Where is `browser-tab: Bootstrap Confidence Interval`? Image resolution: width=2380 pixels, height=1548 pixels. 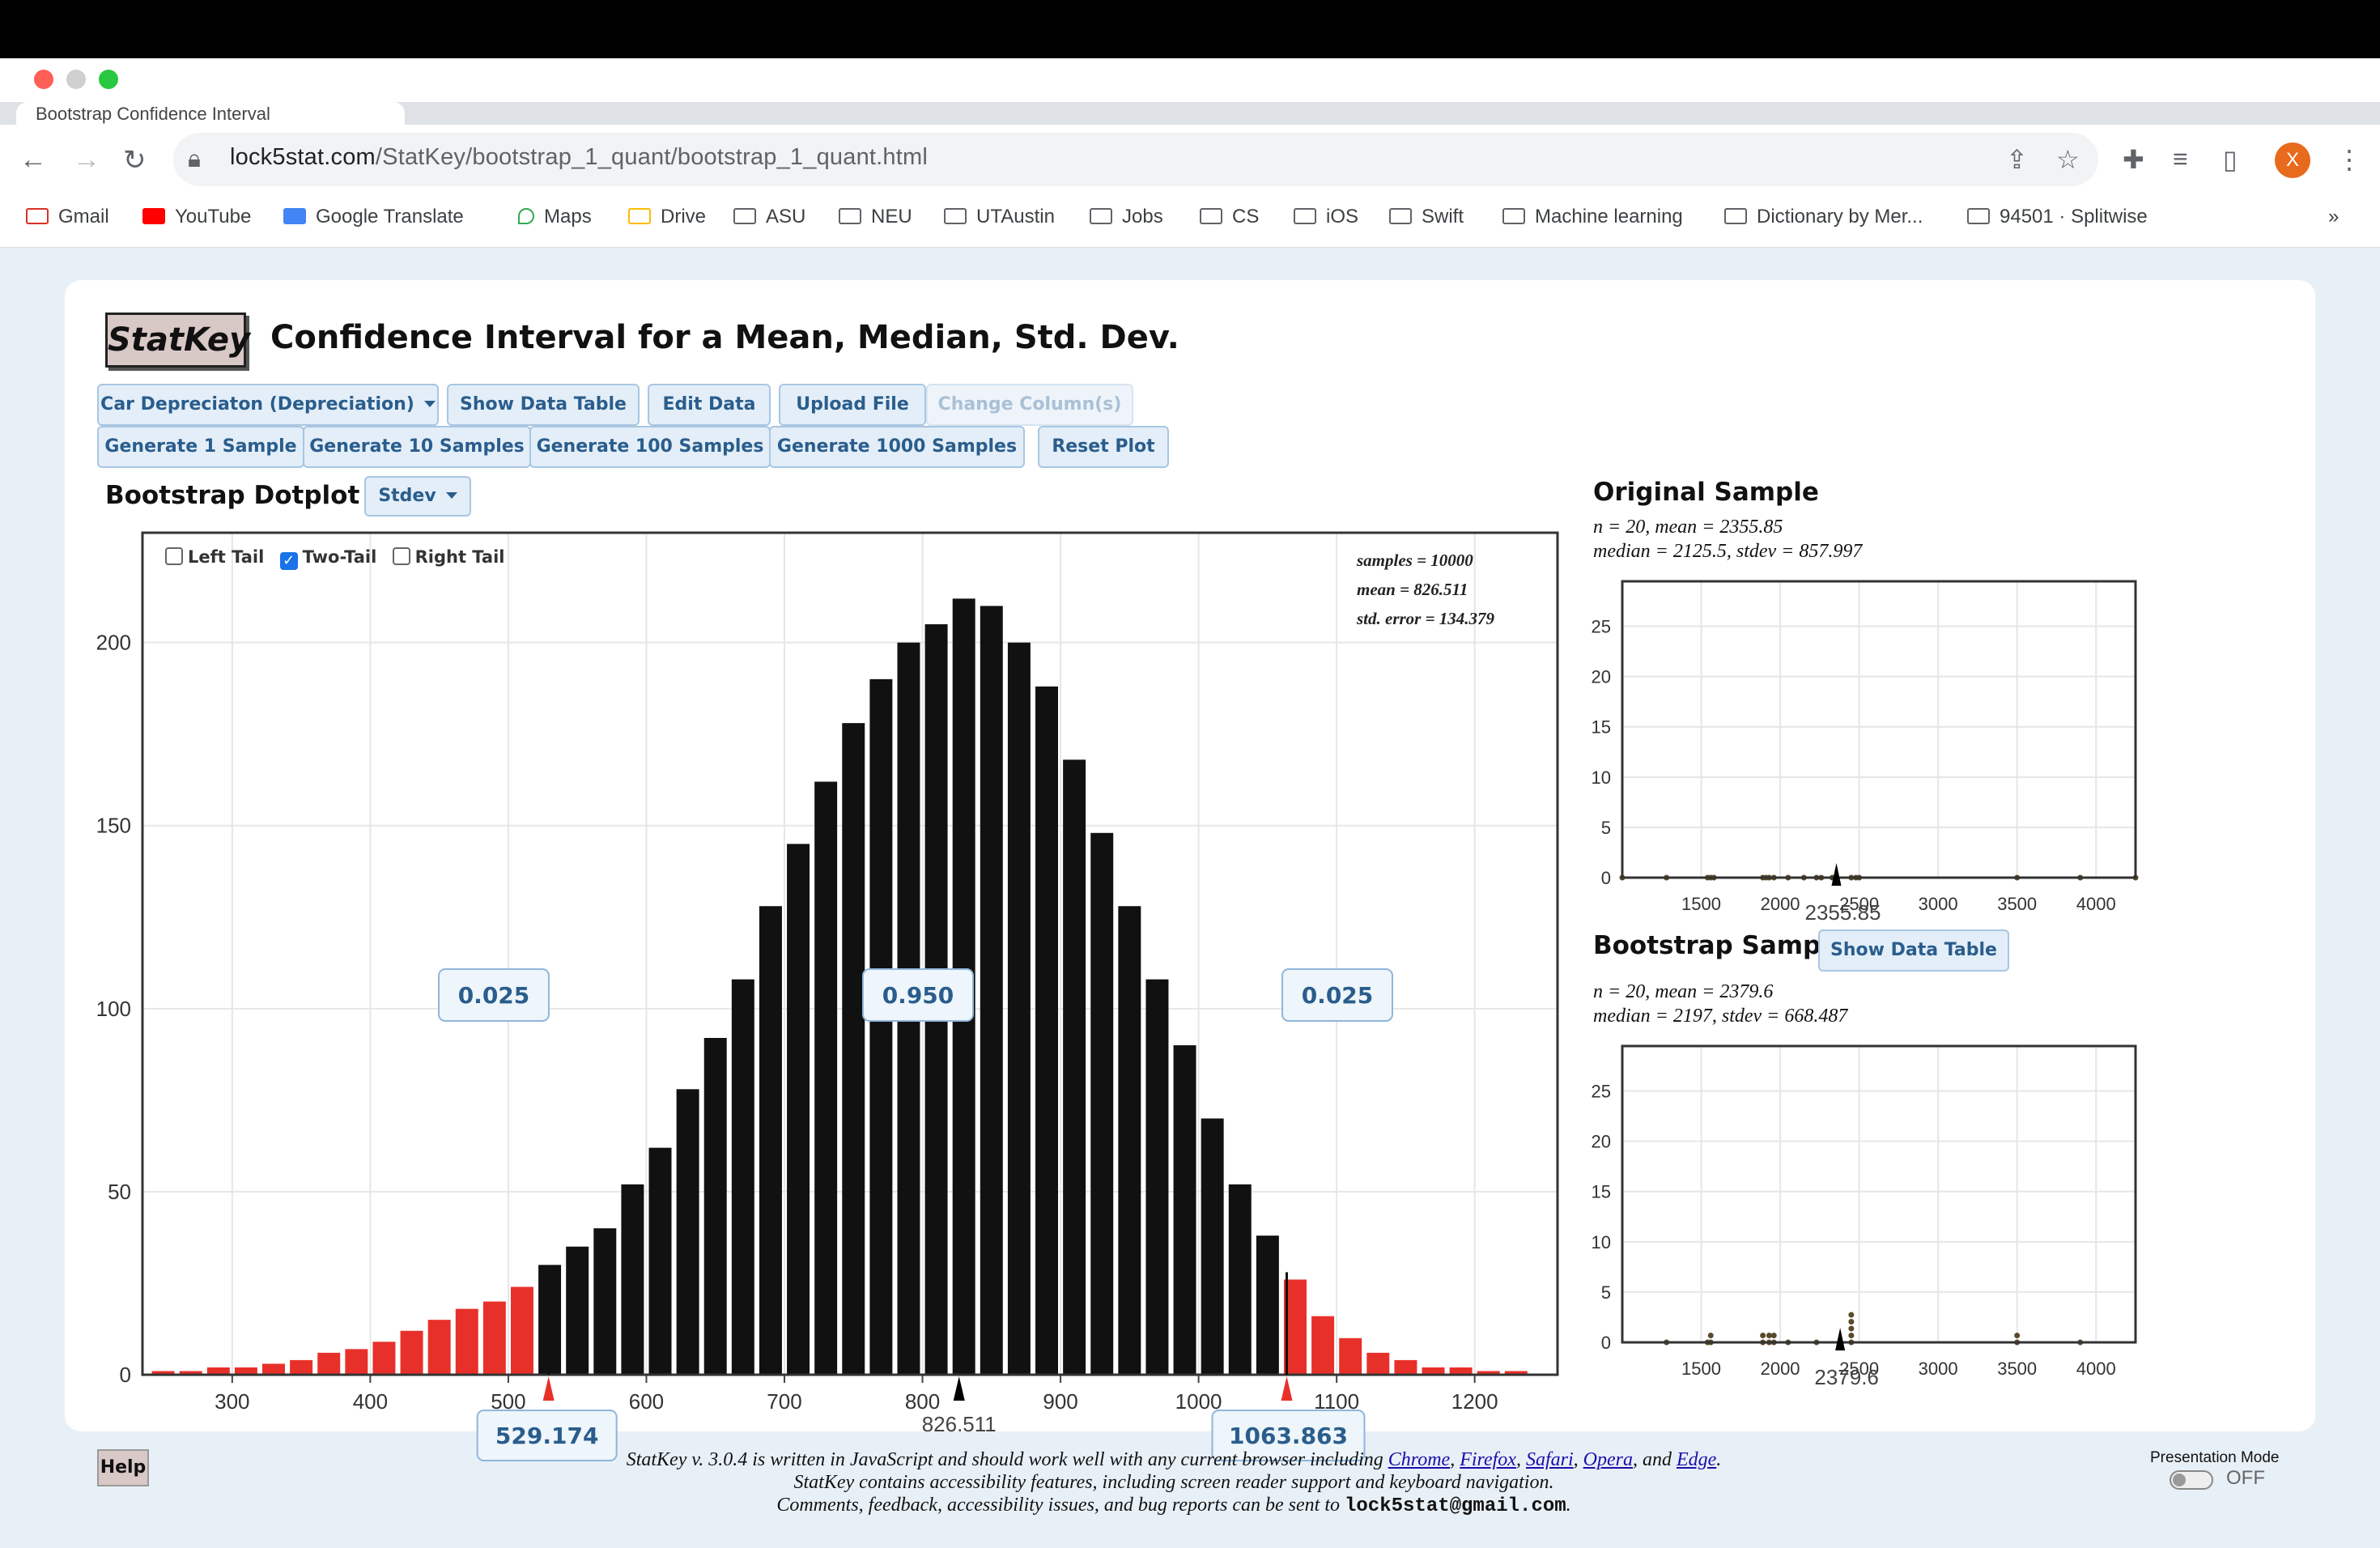 browser-tab: Bootstrap Confidence Interval is located at coordinates (211, 114).